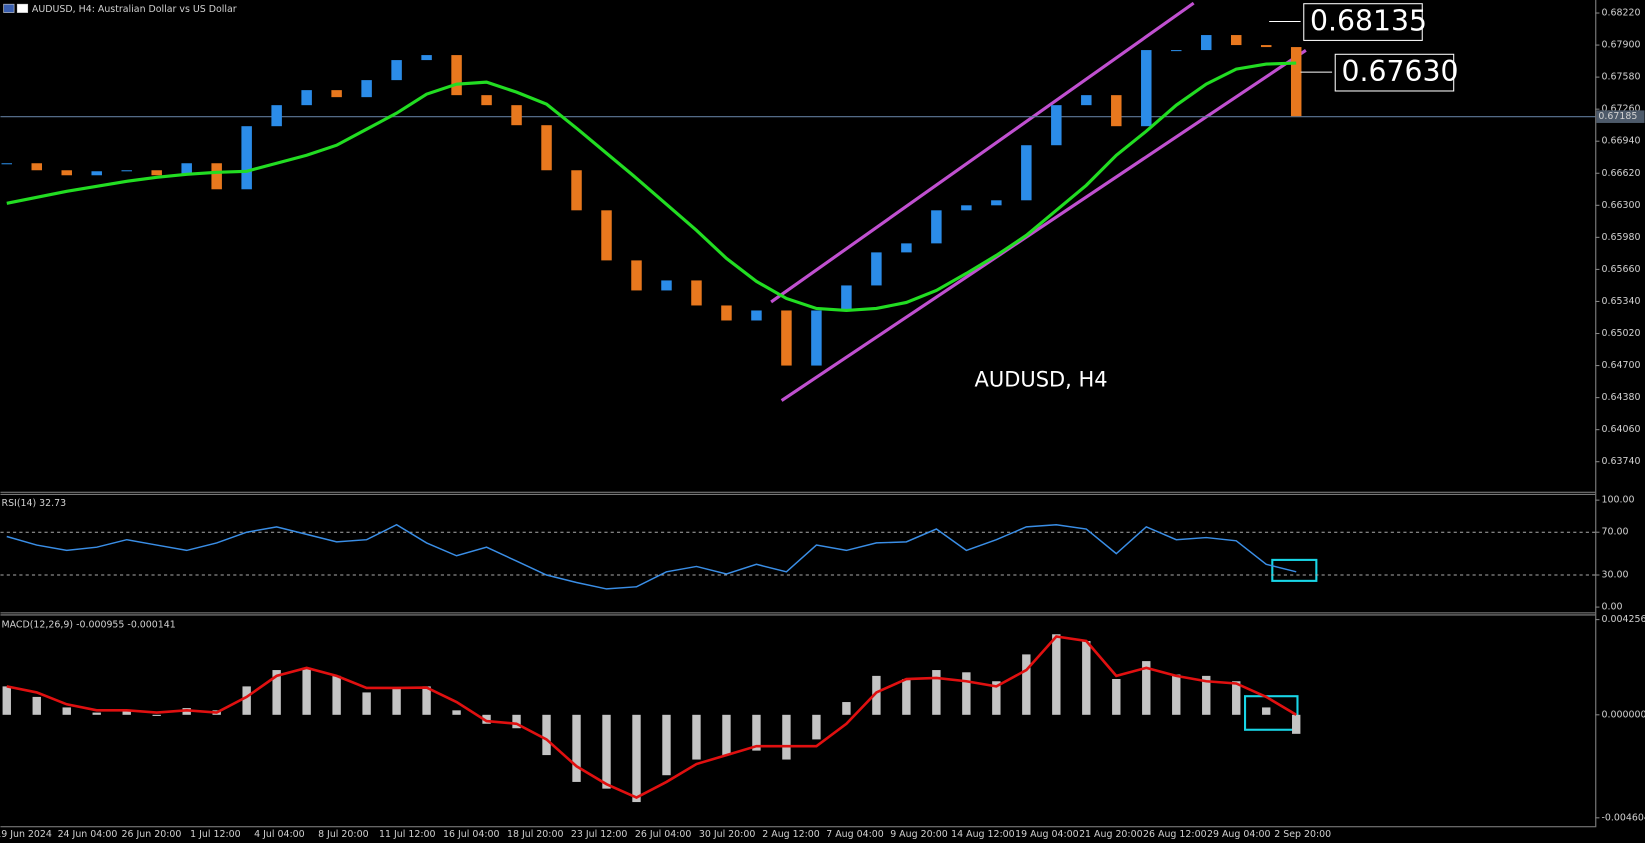 The width and height of the screenshot is (1645, 843). What do you see at coordinates (1621, 333) in the screenshot?
I see `y-tick-label: 0.65020` at bounding box center [1621, 333].